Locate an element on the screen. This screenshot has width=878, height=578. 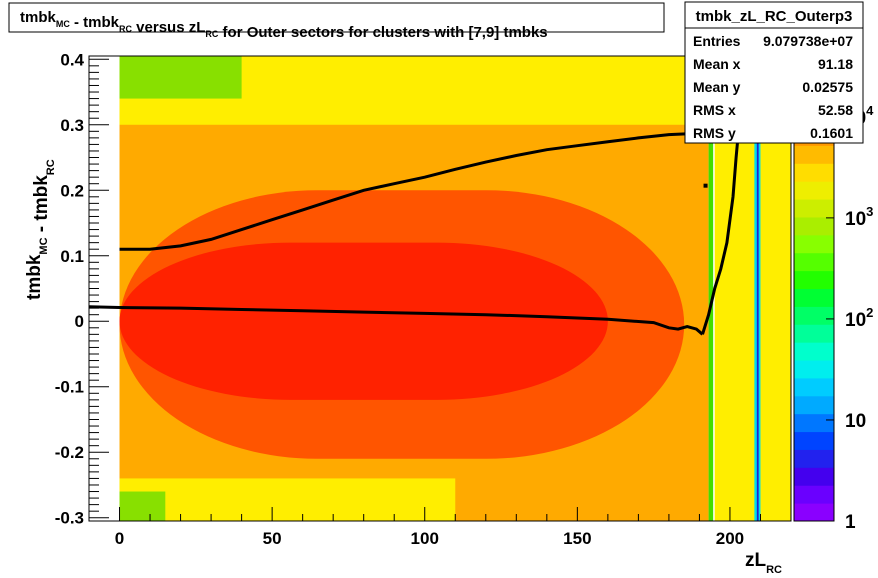
color-scale-label: 10² is located at coordinates (859, 318).